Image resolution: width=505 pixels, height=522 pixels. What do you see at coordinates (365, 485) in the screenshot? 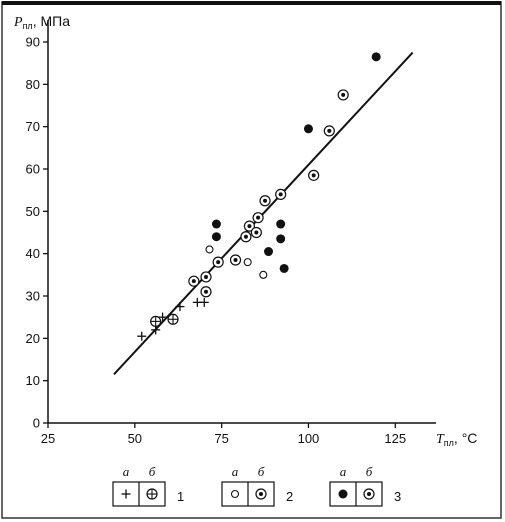
I see `legend-group: а б 3` at bounding box center [365, 485].